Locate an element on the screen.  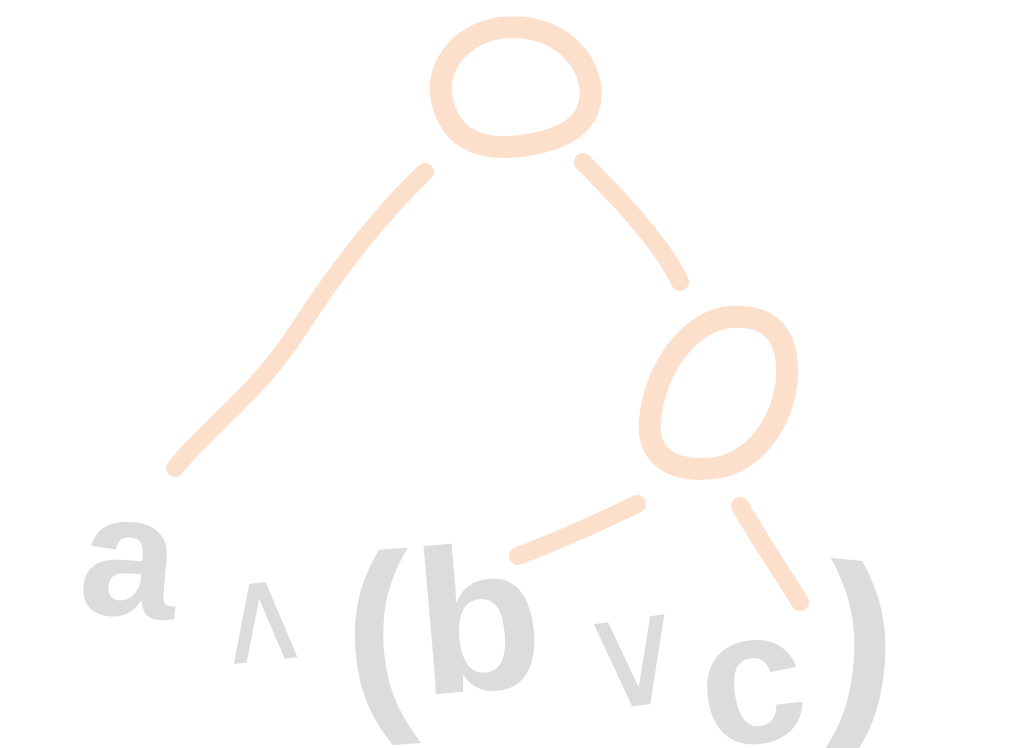
edge-root-to-a is located at coordinates (300, 320).